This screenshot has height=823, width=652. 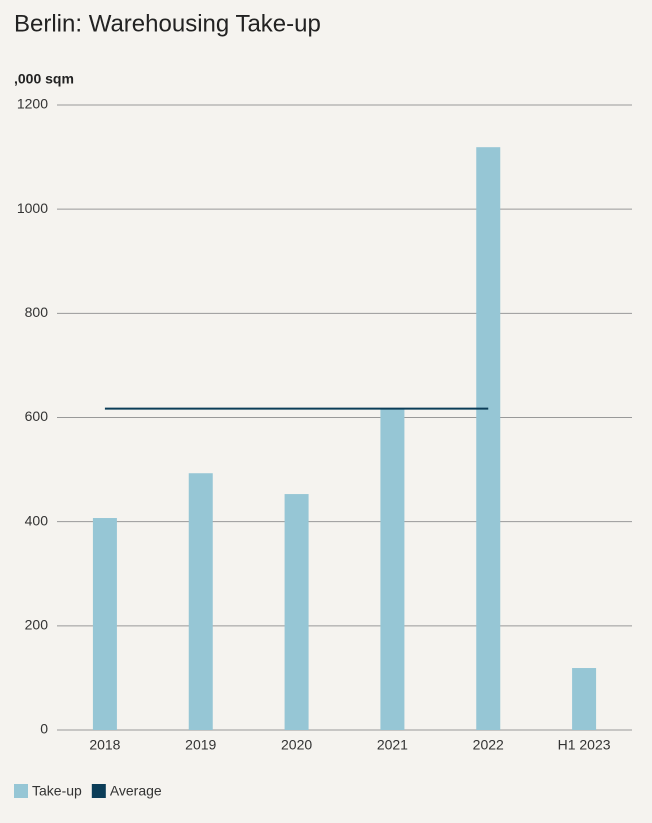 What do you see at coordinates (37, 416) in the screenshot?
I see `y-tick-label: 600` at bounding box center [37, 416].